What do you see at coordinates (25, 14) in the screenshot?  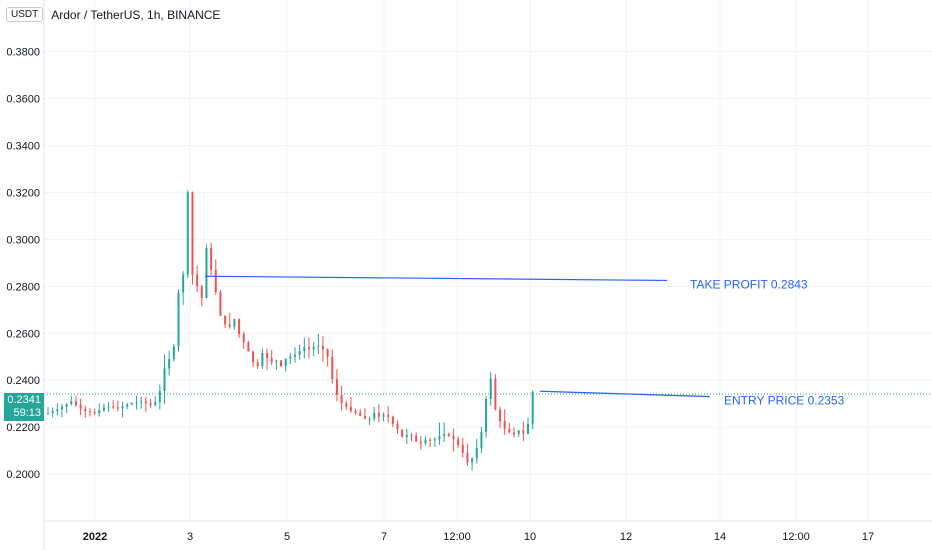 I see `currency-badge: USDT` at bounding box center [25, 14].